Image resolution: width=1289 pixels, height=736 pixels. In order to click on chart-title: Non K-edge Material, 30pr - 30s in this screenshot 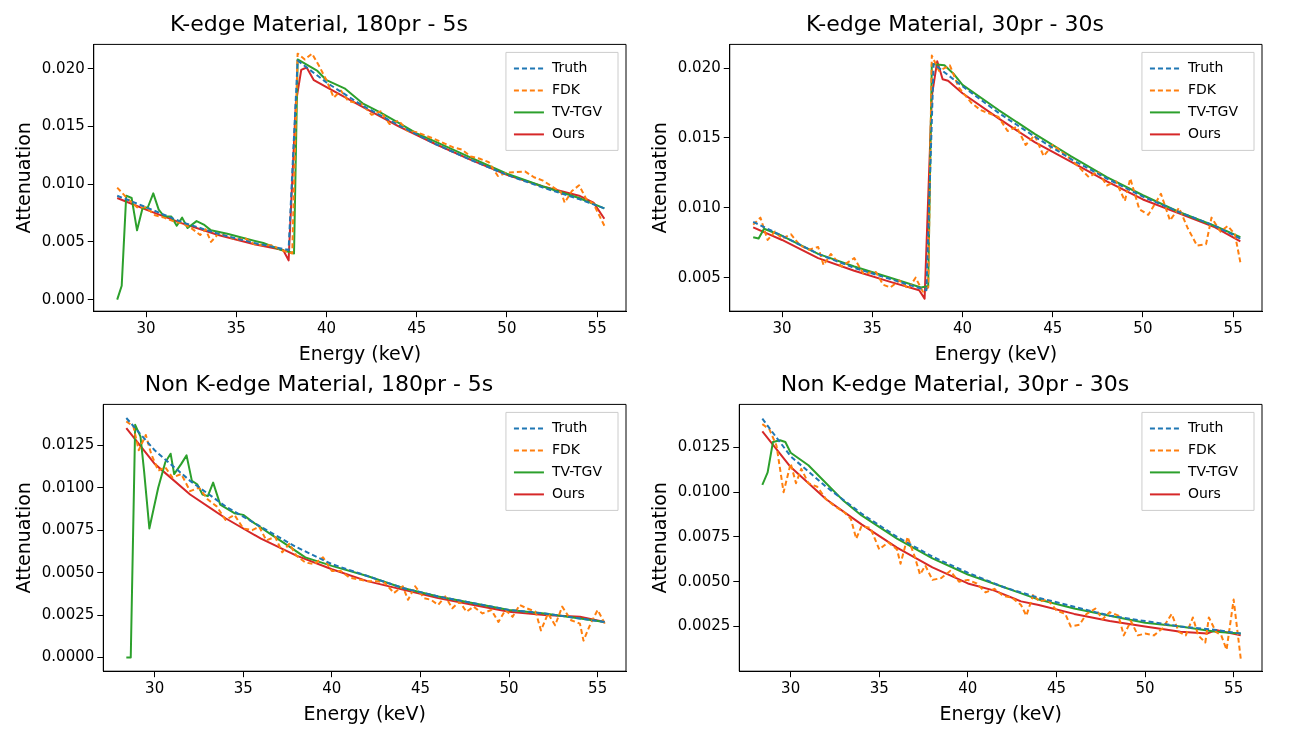, I will do `click(955, 383)`.